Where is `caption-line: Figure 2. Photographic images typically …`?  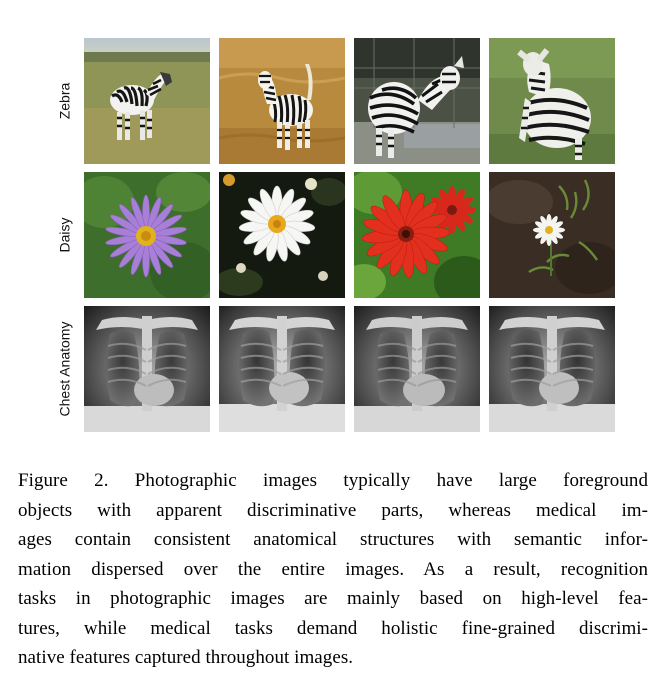
caption-line: Figure 2. Photographic images typically … is located at coordinates (333, 480).